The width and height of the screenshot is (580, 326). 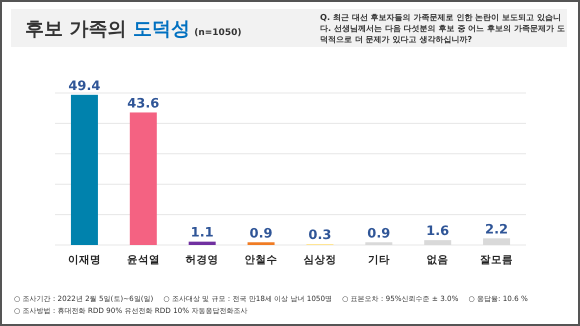 What do you see at coordinates (261, 260) in the screenshot?
I see `x-tick-label: 안철수` at bounding box center [261, 260].